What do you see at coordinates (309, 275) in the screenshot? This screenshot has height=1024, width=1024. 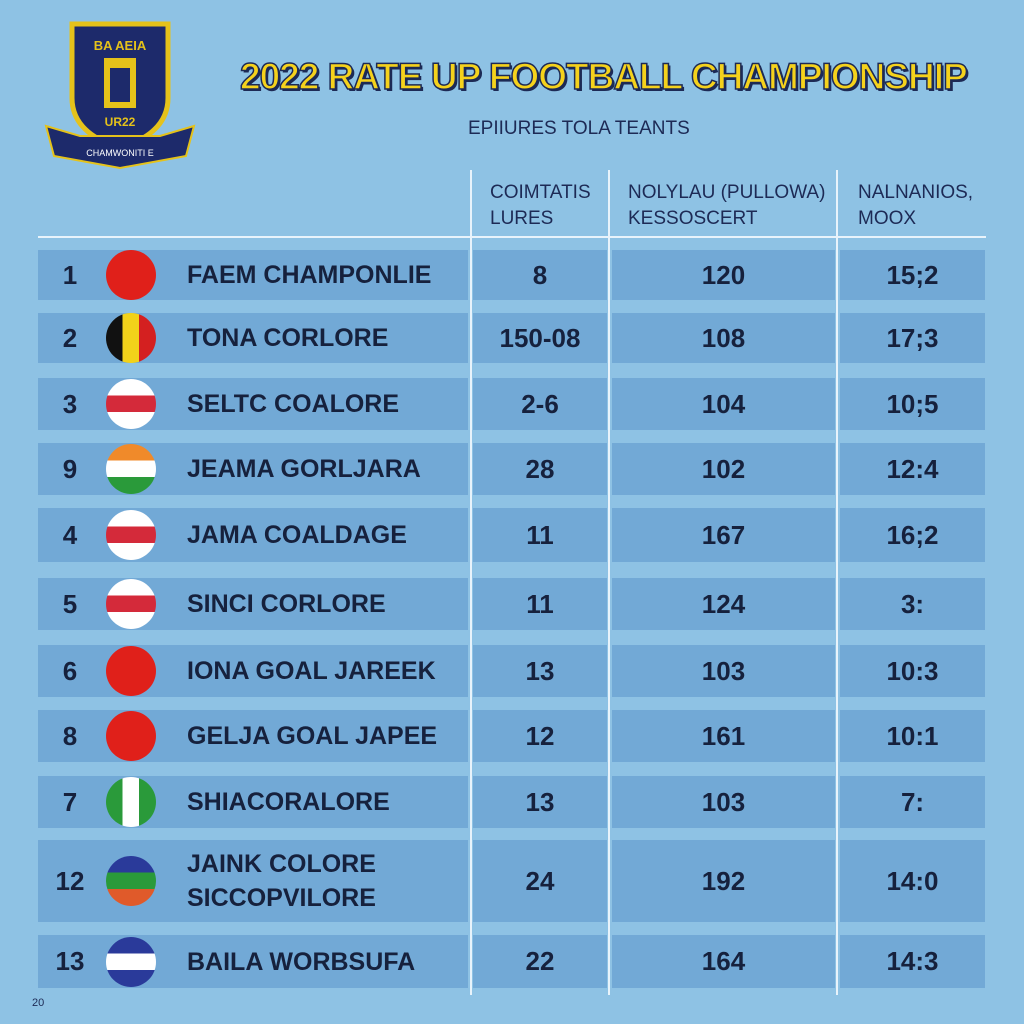 I see `team-name: FAEM CHAMPONLIE` at bounding box center [309, 275].